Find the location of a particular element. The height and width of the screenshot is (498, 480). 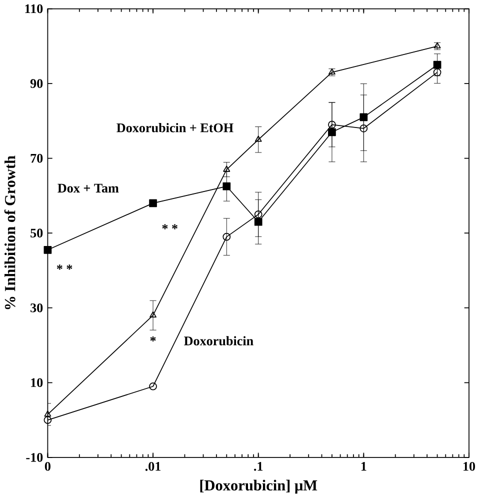

x-axis-title: [Doxorubicin] μM is located at coordinates (259, 487).